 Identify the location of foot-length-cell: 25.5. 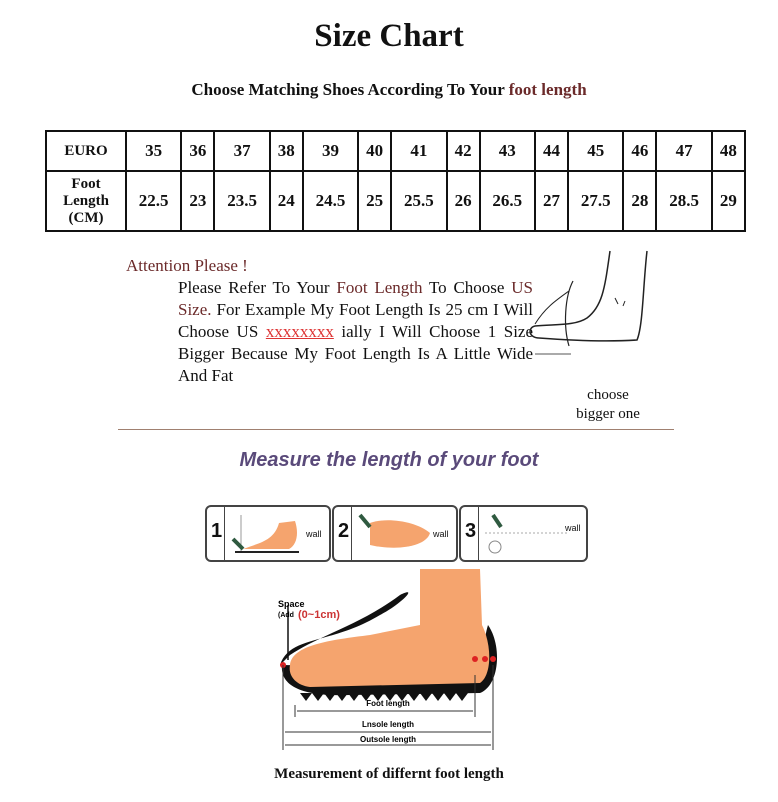
(419, 201).